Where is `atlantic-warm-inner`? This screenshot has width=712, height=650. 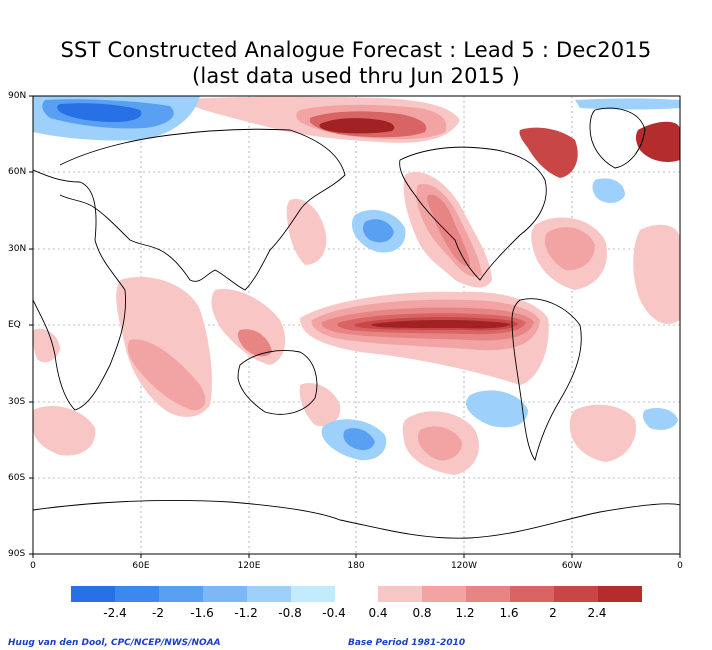
atlantic-warm-inner is located at coordinates (570, 249).